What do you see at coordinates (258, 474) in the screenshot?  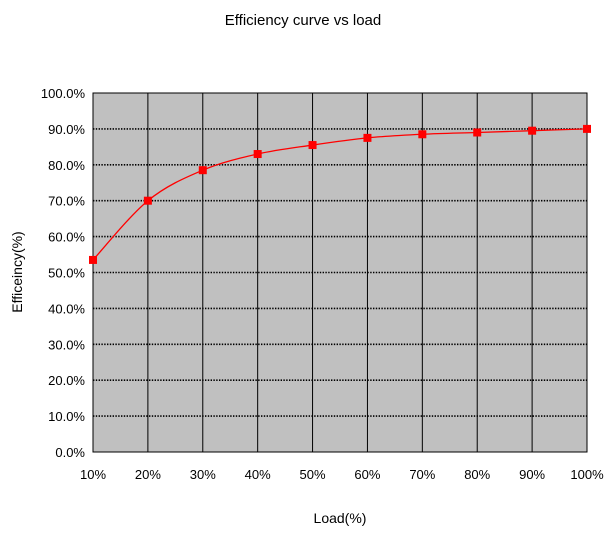 I see `x-tick-label: 40%` at bounding box center [258, 474].